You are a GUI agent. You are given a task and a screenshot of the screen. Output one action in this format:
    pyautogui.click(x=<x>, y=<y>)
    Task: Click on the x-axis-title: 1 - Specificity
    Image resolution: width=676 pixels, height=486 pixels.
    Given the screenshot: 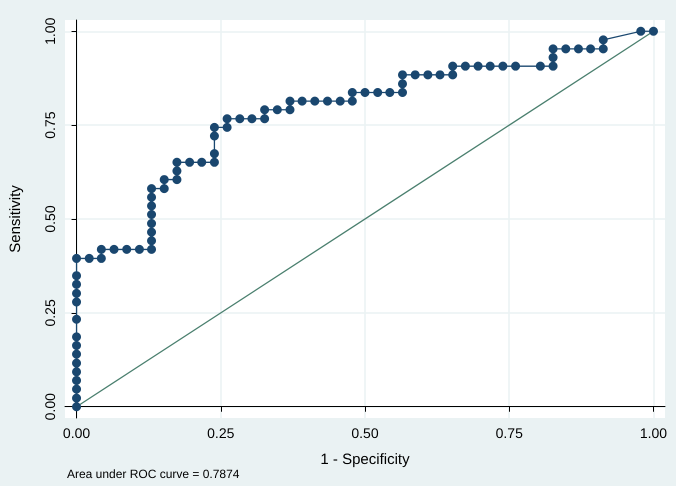 What is the action you would take?
    pyautogui.click(x=365, y=459)
    